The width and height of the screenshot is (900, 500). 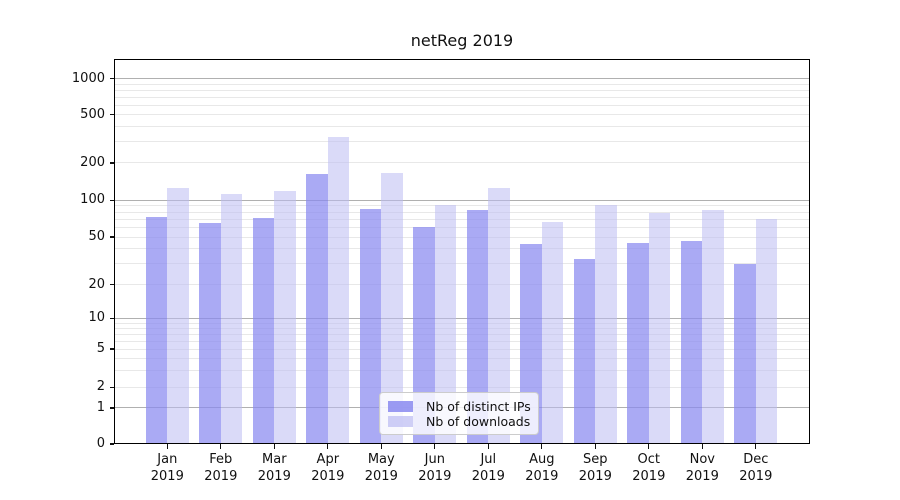 I want to click on y-tick-label: 100, so click(x=92, y=200).